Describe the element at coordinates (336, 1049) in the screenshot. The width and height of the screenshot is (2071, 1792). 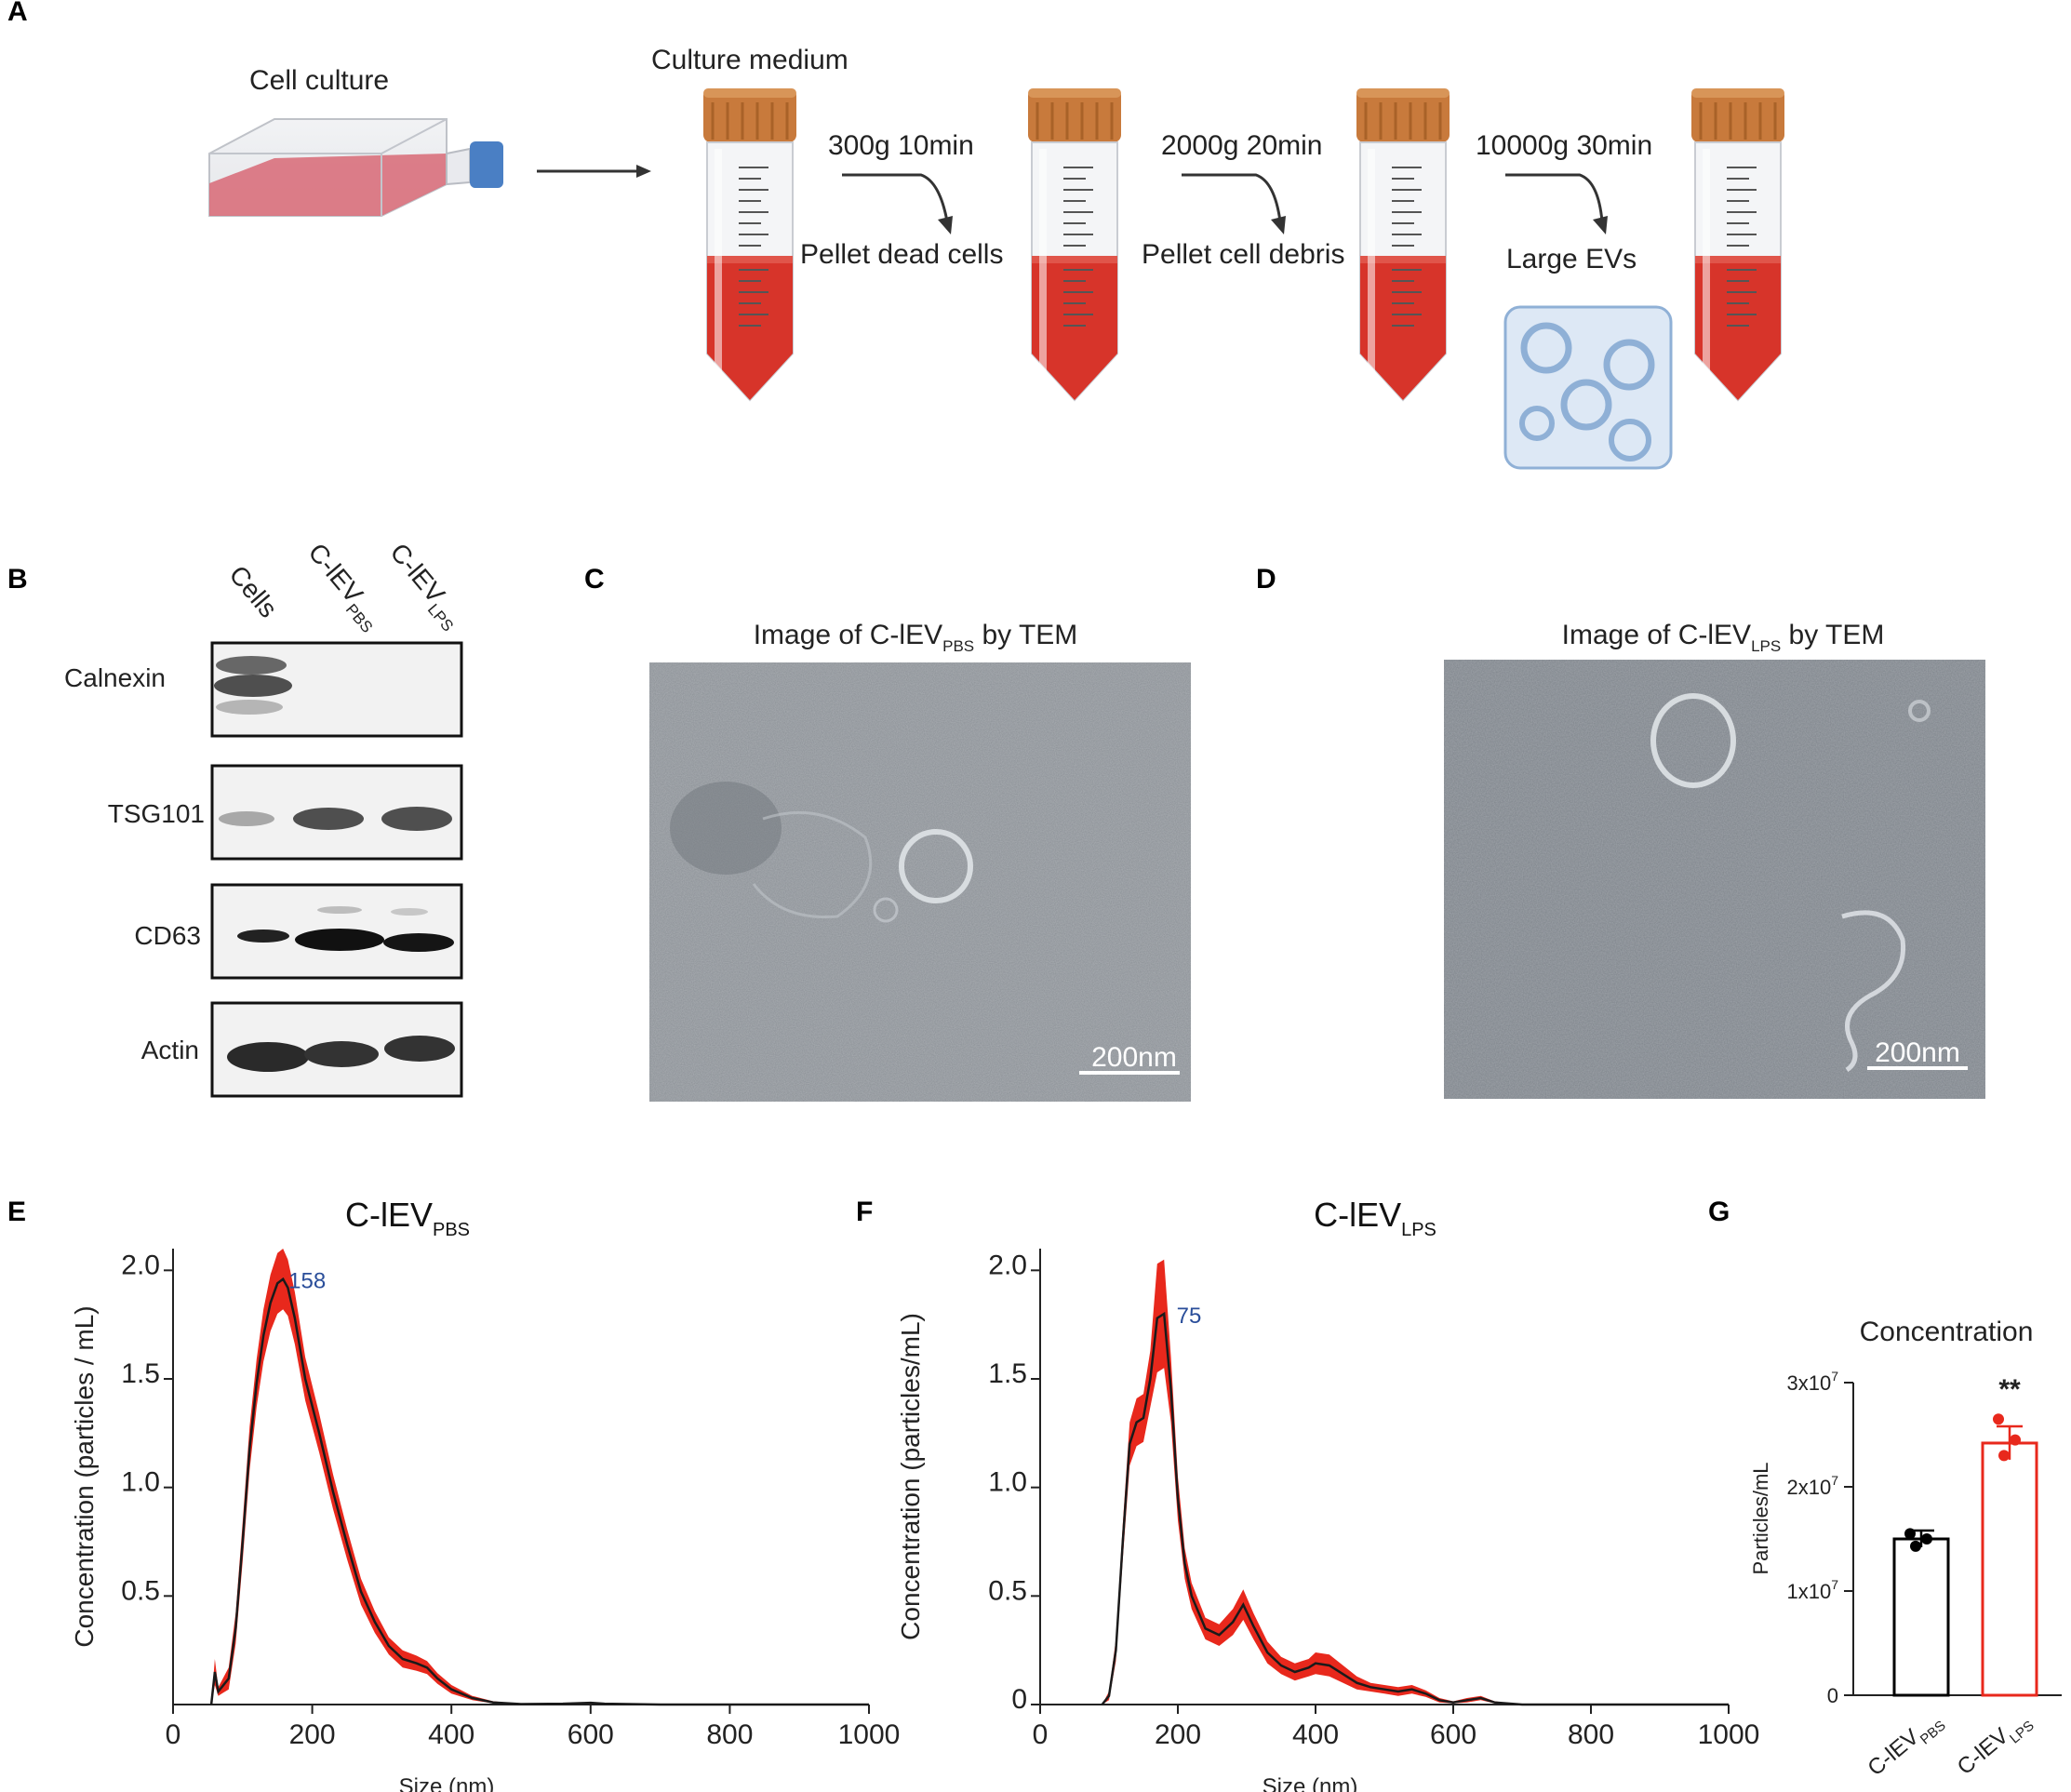
I see `blot-actin` at that location.